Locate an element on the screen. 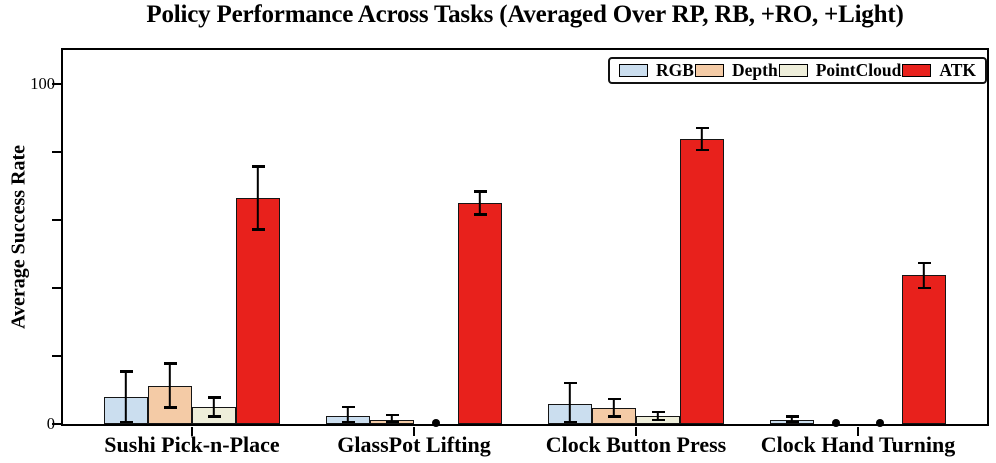  legend-swatch-pointcloud is located at coordinates (793, 70).